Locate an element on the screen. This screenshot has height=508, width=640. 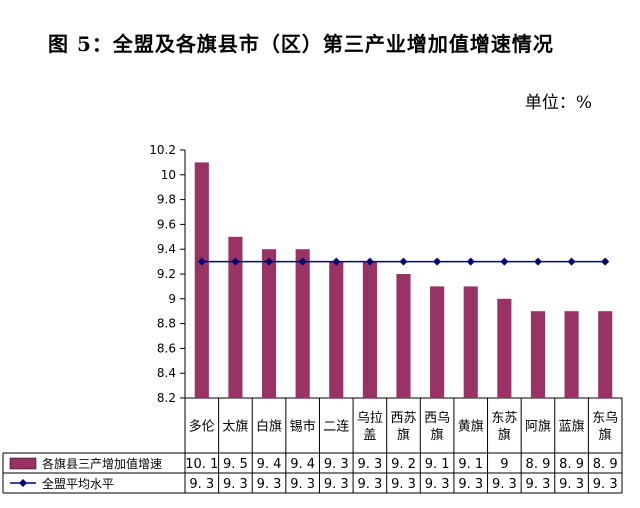
y-tick-label: 9.2 is located at coordinates (166, 274).